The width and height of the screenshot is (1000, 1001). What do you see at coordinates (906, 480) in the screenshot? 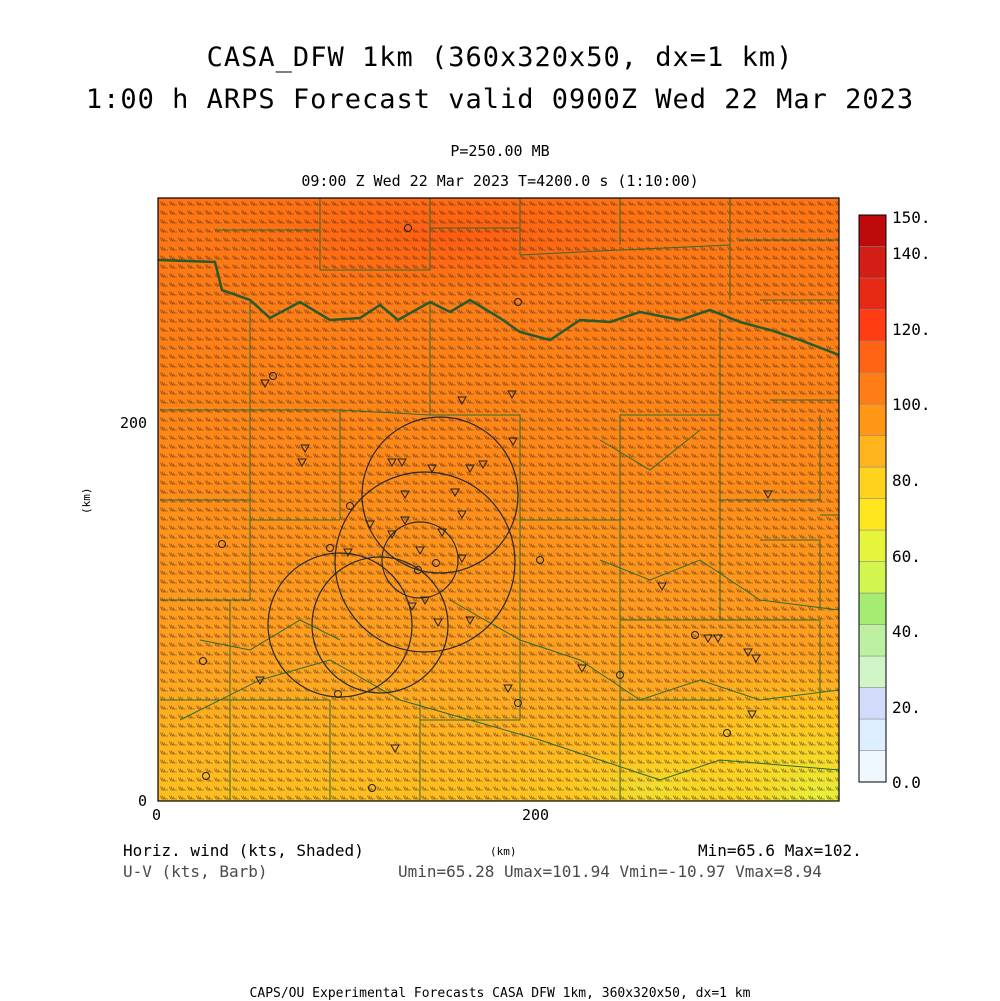
I see `colorbar-label-80: 80.` at bounding box center [906, 480].